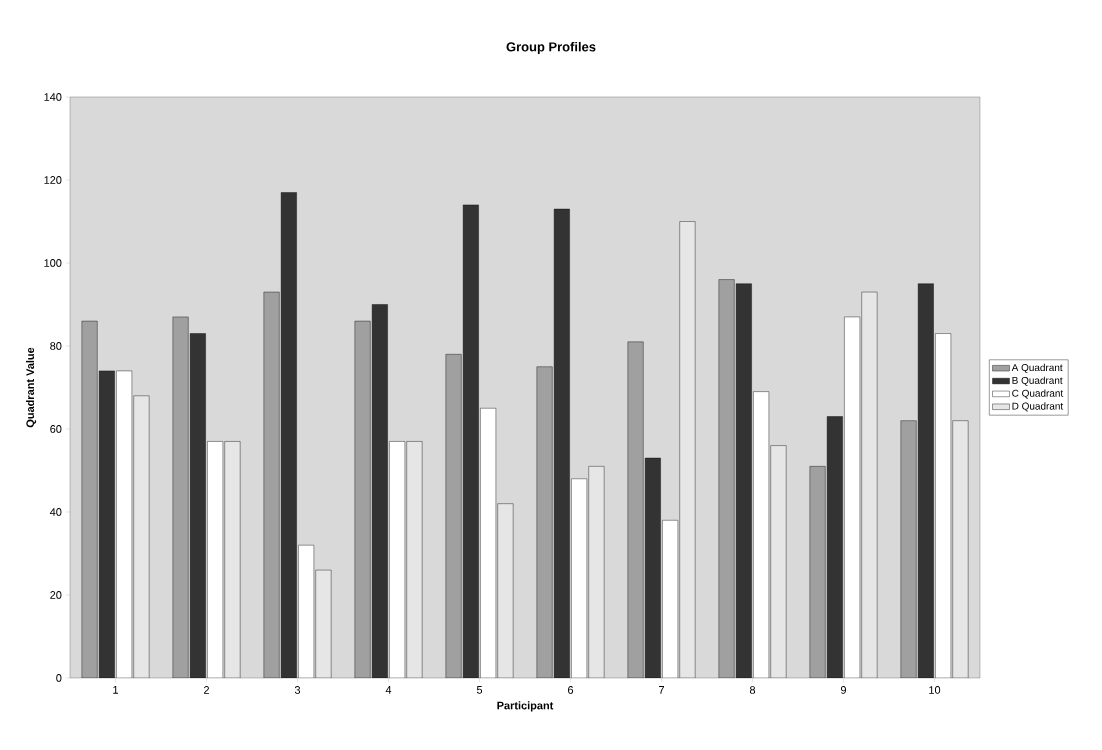  What do you see at coordinates (551, 48) in the screenshot?
I see `chart-title: Group Profiles` at bounding box center [551, 48].